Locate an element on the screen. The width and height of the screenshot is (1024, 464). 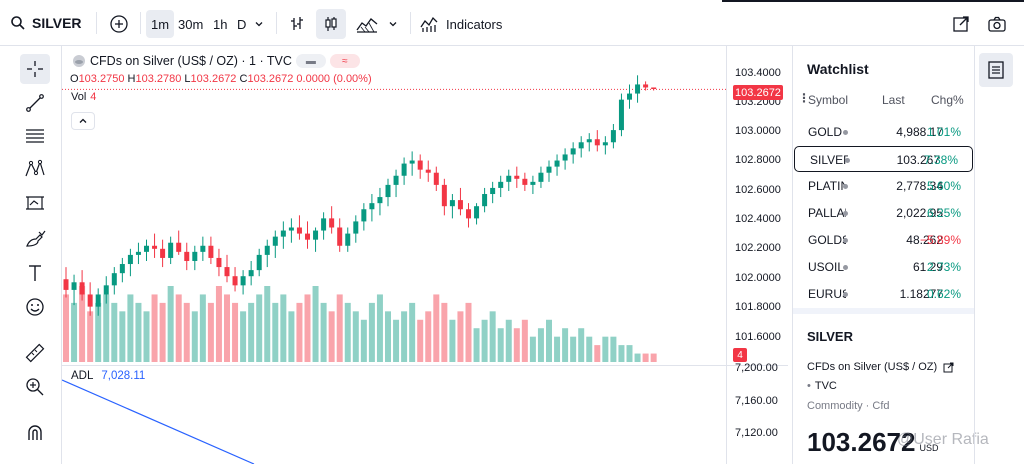
detail-price-value: 103.2672 is located at coordinates (861, 442).